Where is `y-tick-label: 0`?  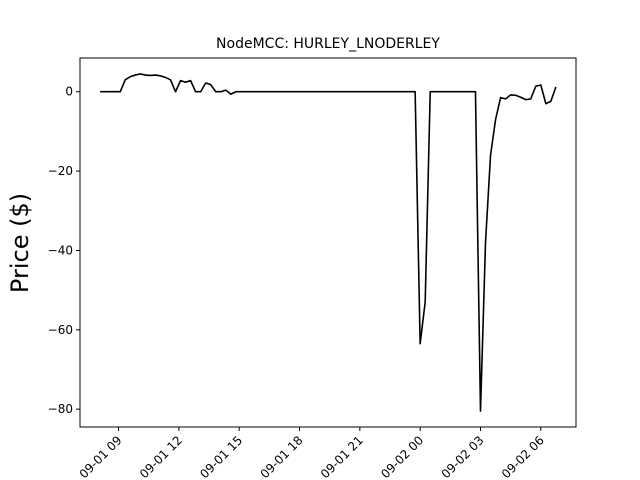 y-tick-label: 0 is located at coordinates (69, 92).